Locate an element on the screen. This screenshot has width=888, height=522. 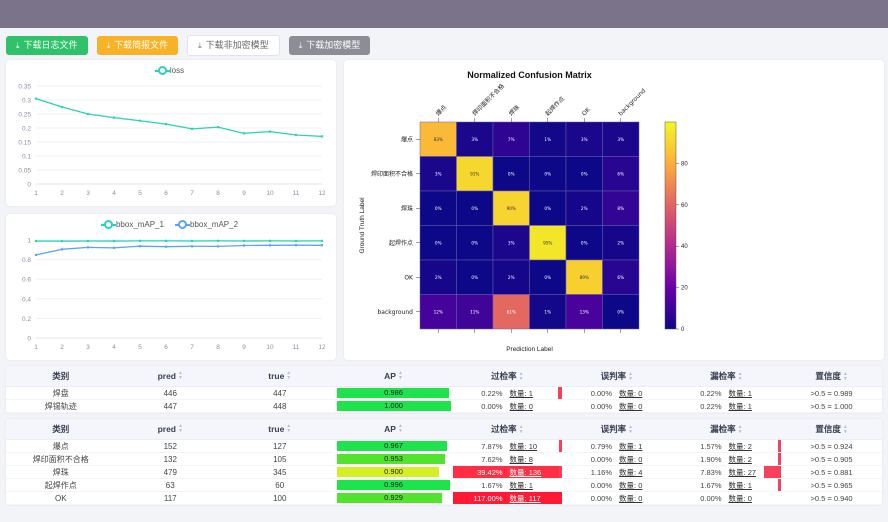
true-cell: 100 is located at coordinates (280, 498).